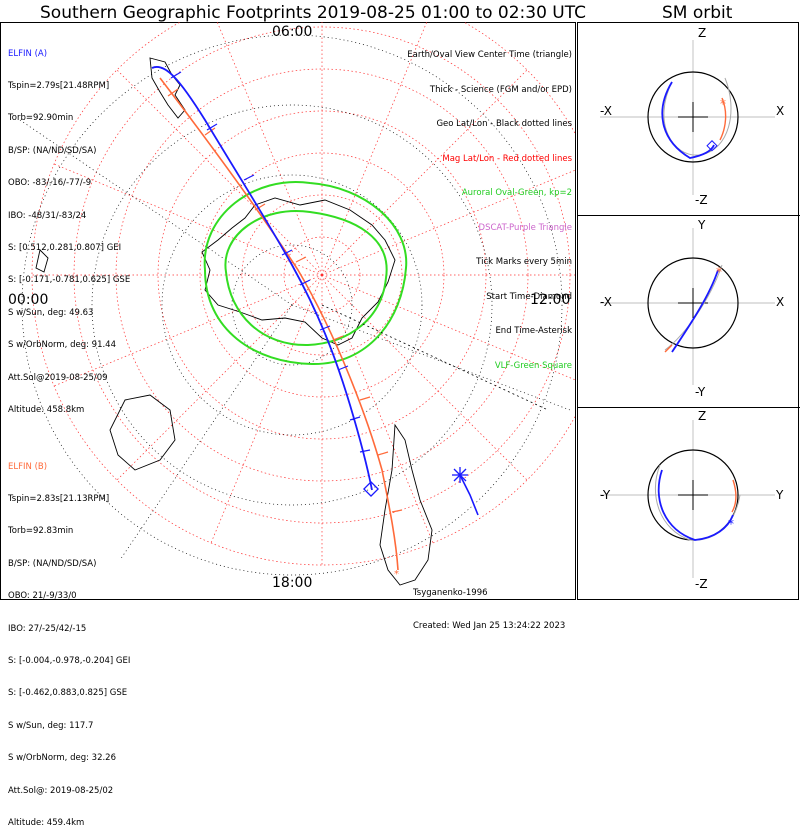  What do you see at coordinates (51, 312) in the screenshot?
I see `elfin-a-line: S w/Sun, deg: 49.63` at bounding box center [51, 312].